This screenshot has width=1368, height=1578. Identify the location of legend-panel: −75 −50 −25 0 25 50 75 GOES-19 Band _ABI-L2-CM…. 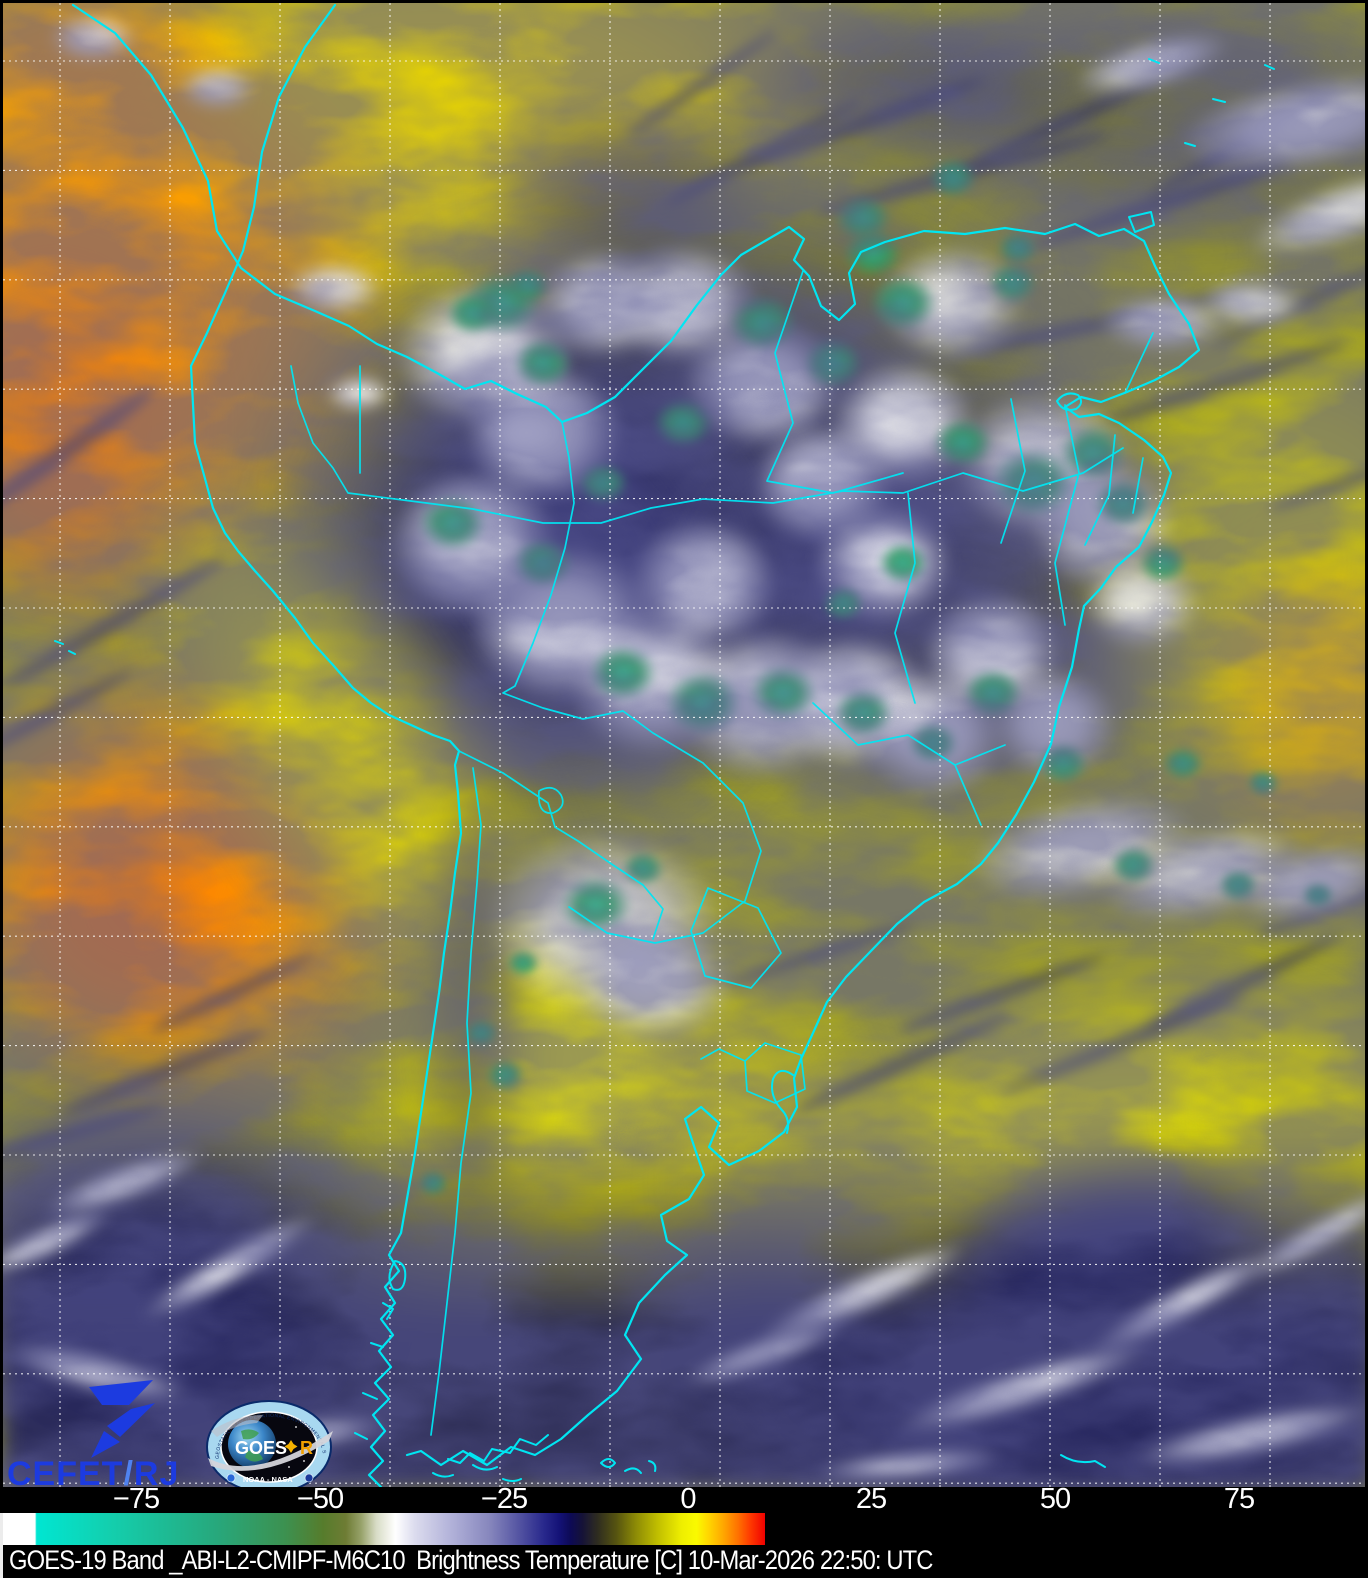
(684, 1530).